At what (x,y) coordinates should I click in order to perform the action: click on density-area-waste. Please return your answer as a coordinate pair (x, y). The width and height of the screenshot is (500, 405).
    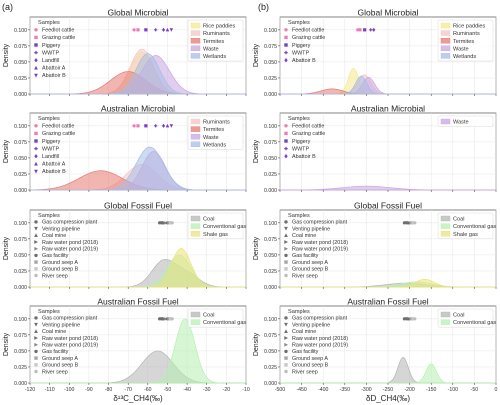
    Looking at the image, I should click on (387, 188).